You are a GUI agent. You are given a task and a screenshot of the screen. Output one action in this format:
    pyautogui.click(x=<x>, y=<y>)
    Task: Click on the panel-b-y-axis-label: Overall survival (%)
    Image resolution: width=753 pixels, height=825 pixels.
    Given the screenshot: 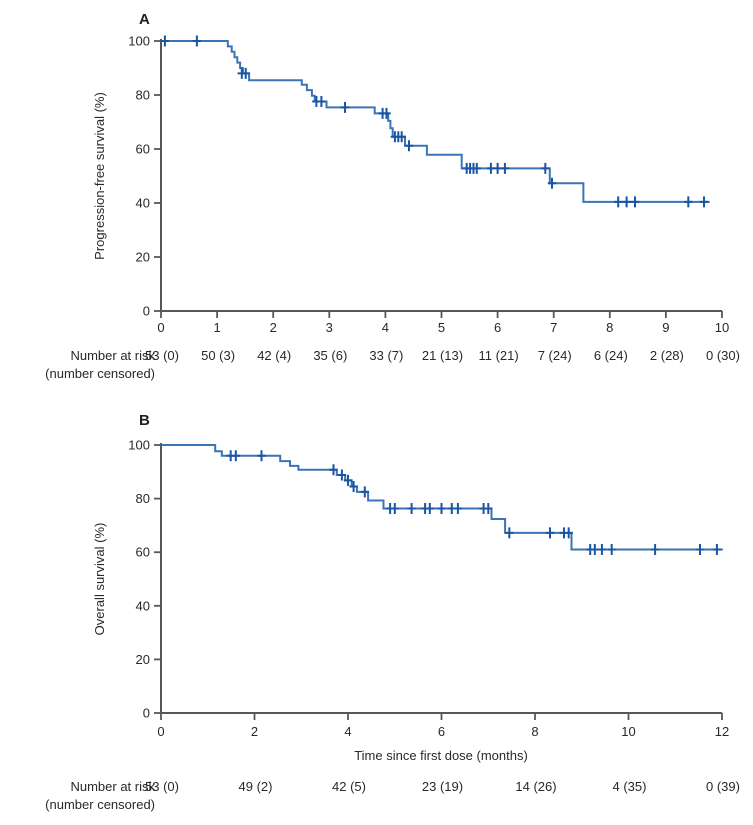 What is the action you would take?
    pyautogui.click(x=99, y=579)
    